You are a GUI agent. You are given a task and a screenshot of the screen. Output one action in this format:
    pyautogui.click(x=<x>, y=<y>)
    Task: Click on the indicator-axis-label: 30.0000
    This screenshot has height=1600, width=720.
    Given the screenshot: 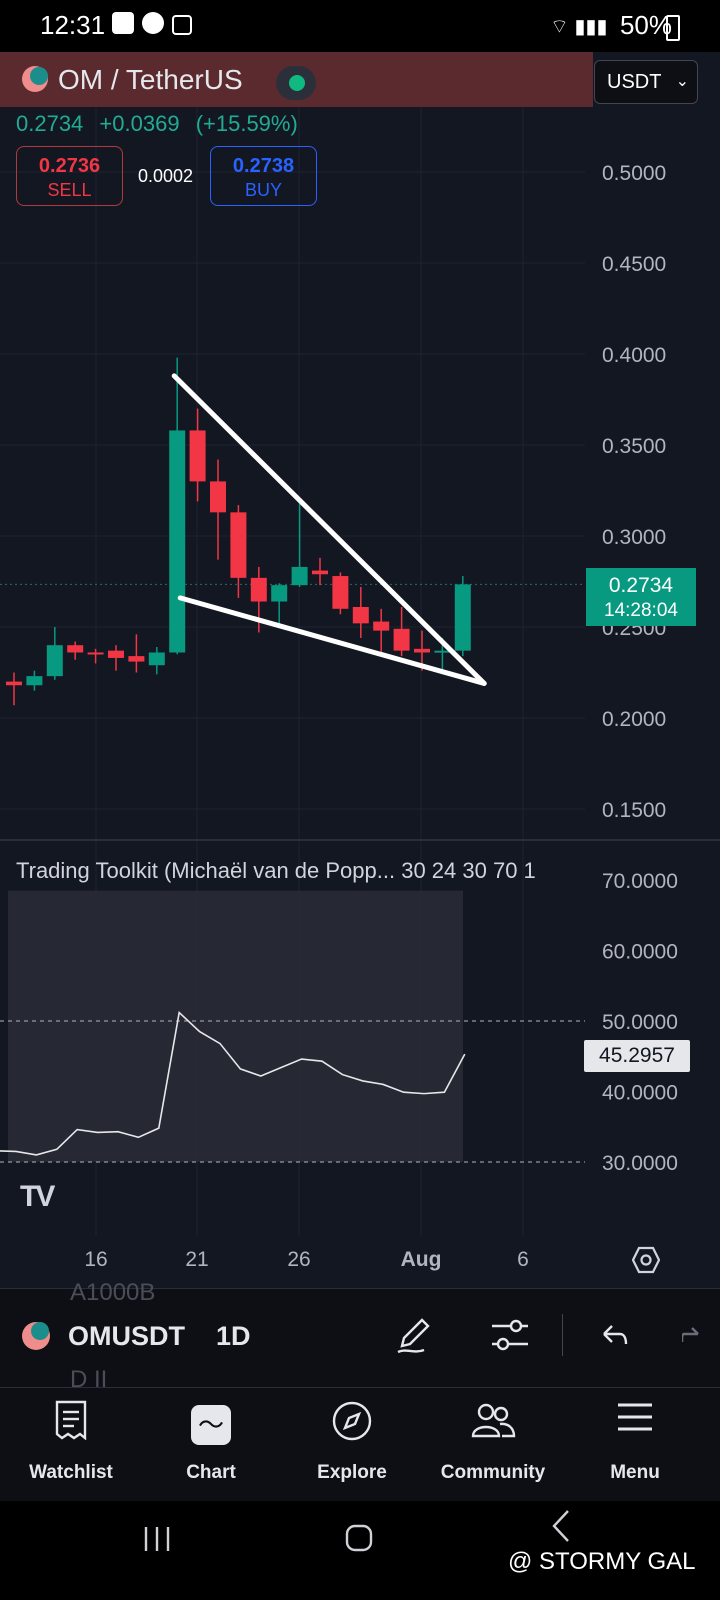 What is the action you would take?
    pyautogui.click(x=640, y=1163)
    